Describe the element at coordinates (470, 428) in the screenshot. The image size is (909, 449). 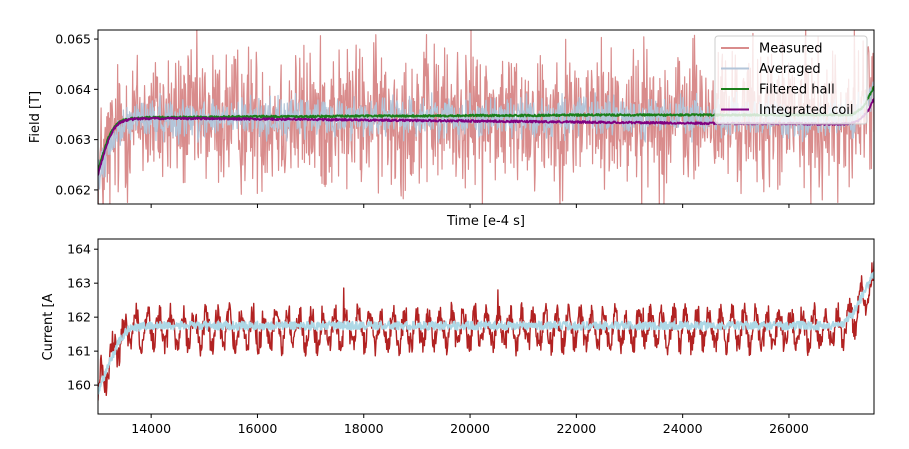
I see `current-x-tick-label: 20000` at that location.